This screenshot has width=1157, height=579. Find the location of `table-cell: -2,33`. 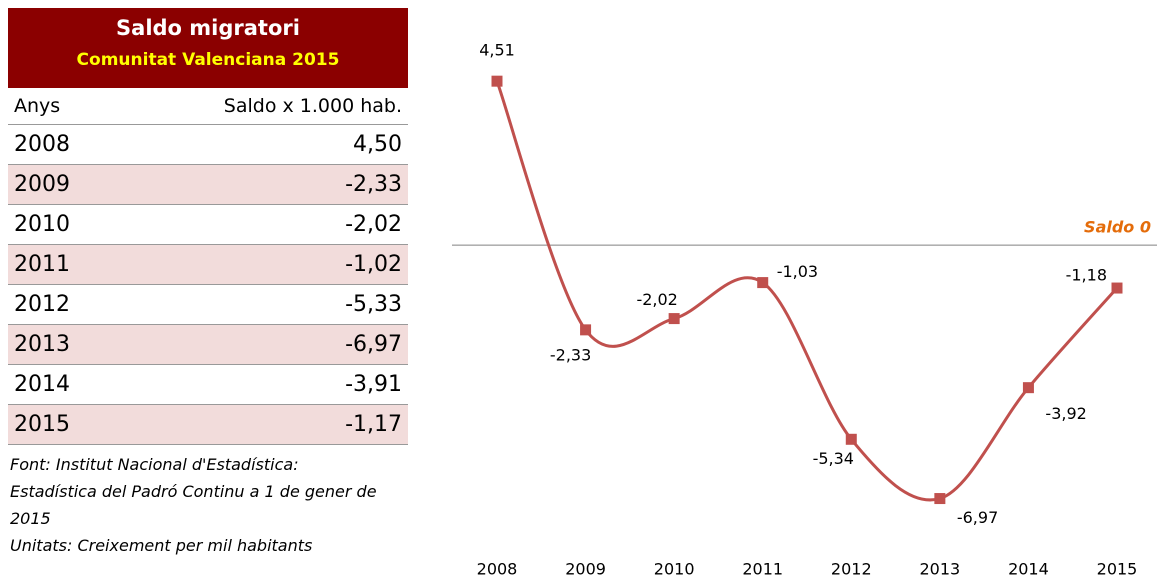

table-cell: -2,33 is located at coordinates (373, 184).